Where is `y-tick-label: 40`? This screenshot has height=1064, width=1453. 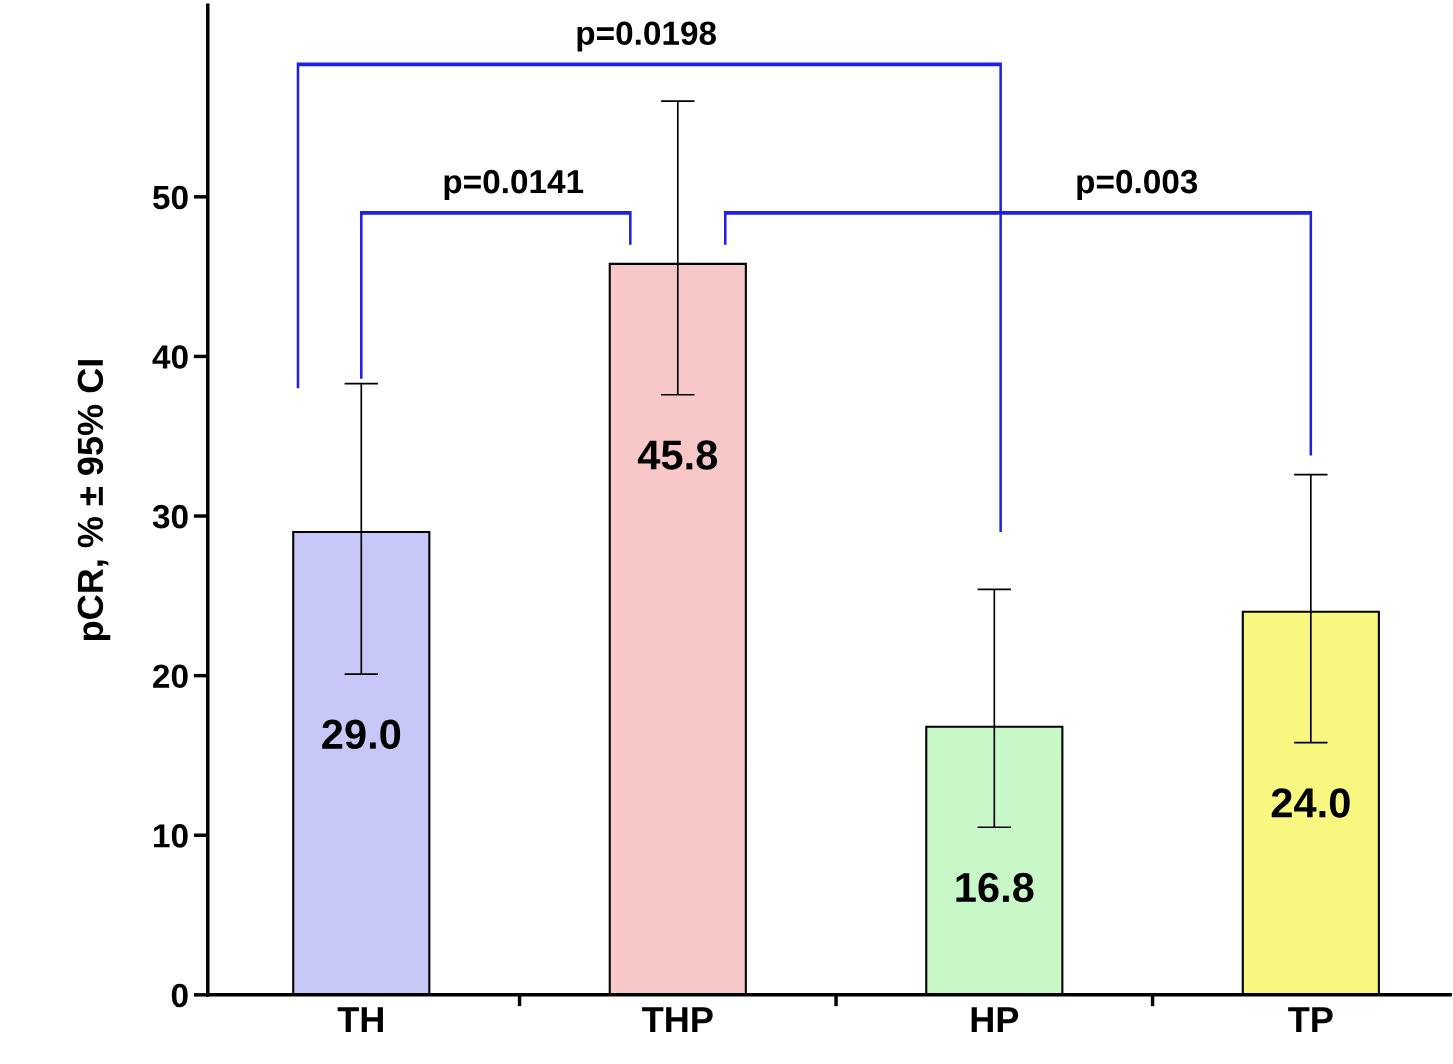 y-tick-label: 40 is located at coordinates (170, 357).